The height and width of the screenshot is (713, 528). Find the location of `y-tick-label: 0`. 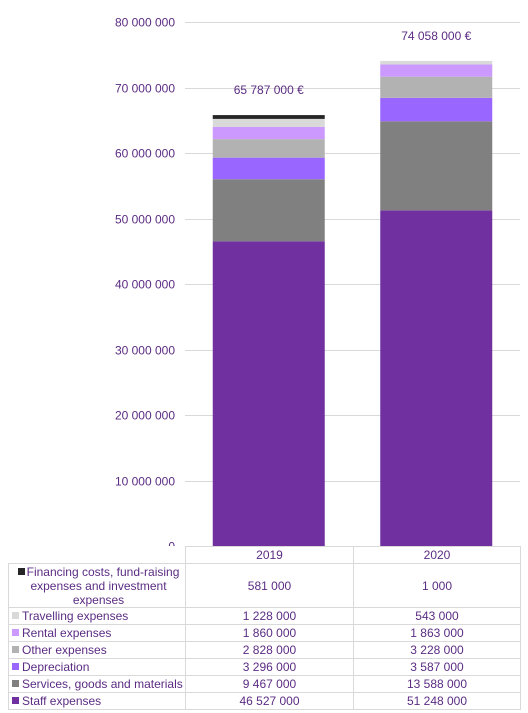

y-tick-label: 0 is located at coordinates (171, 543).